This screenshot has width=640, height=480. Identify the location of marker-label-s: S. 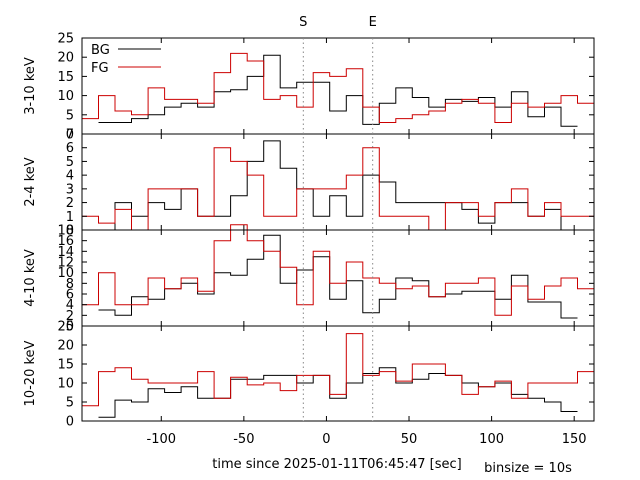
(303, 22).